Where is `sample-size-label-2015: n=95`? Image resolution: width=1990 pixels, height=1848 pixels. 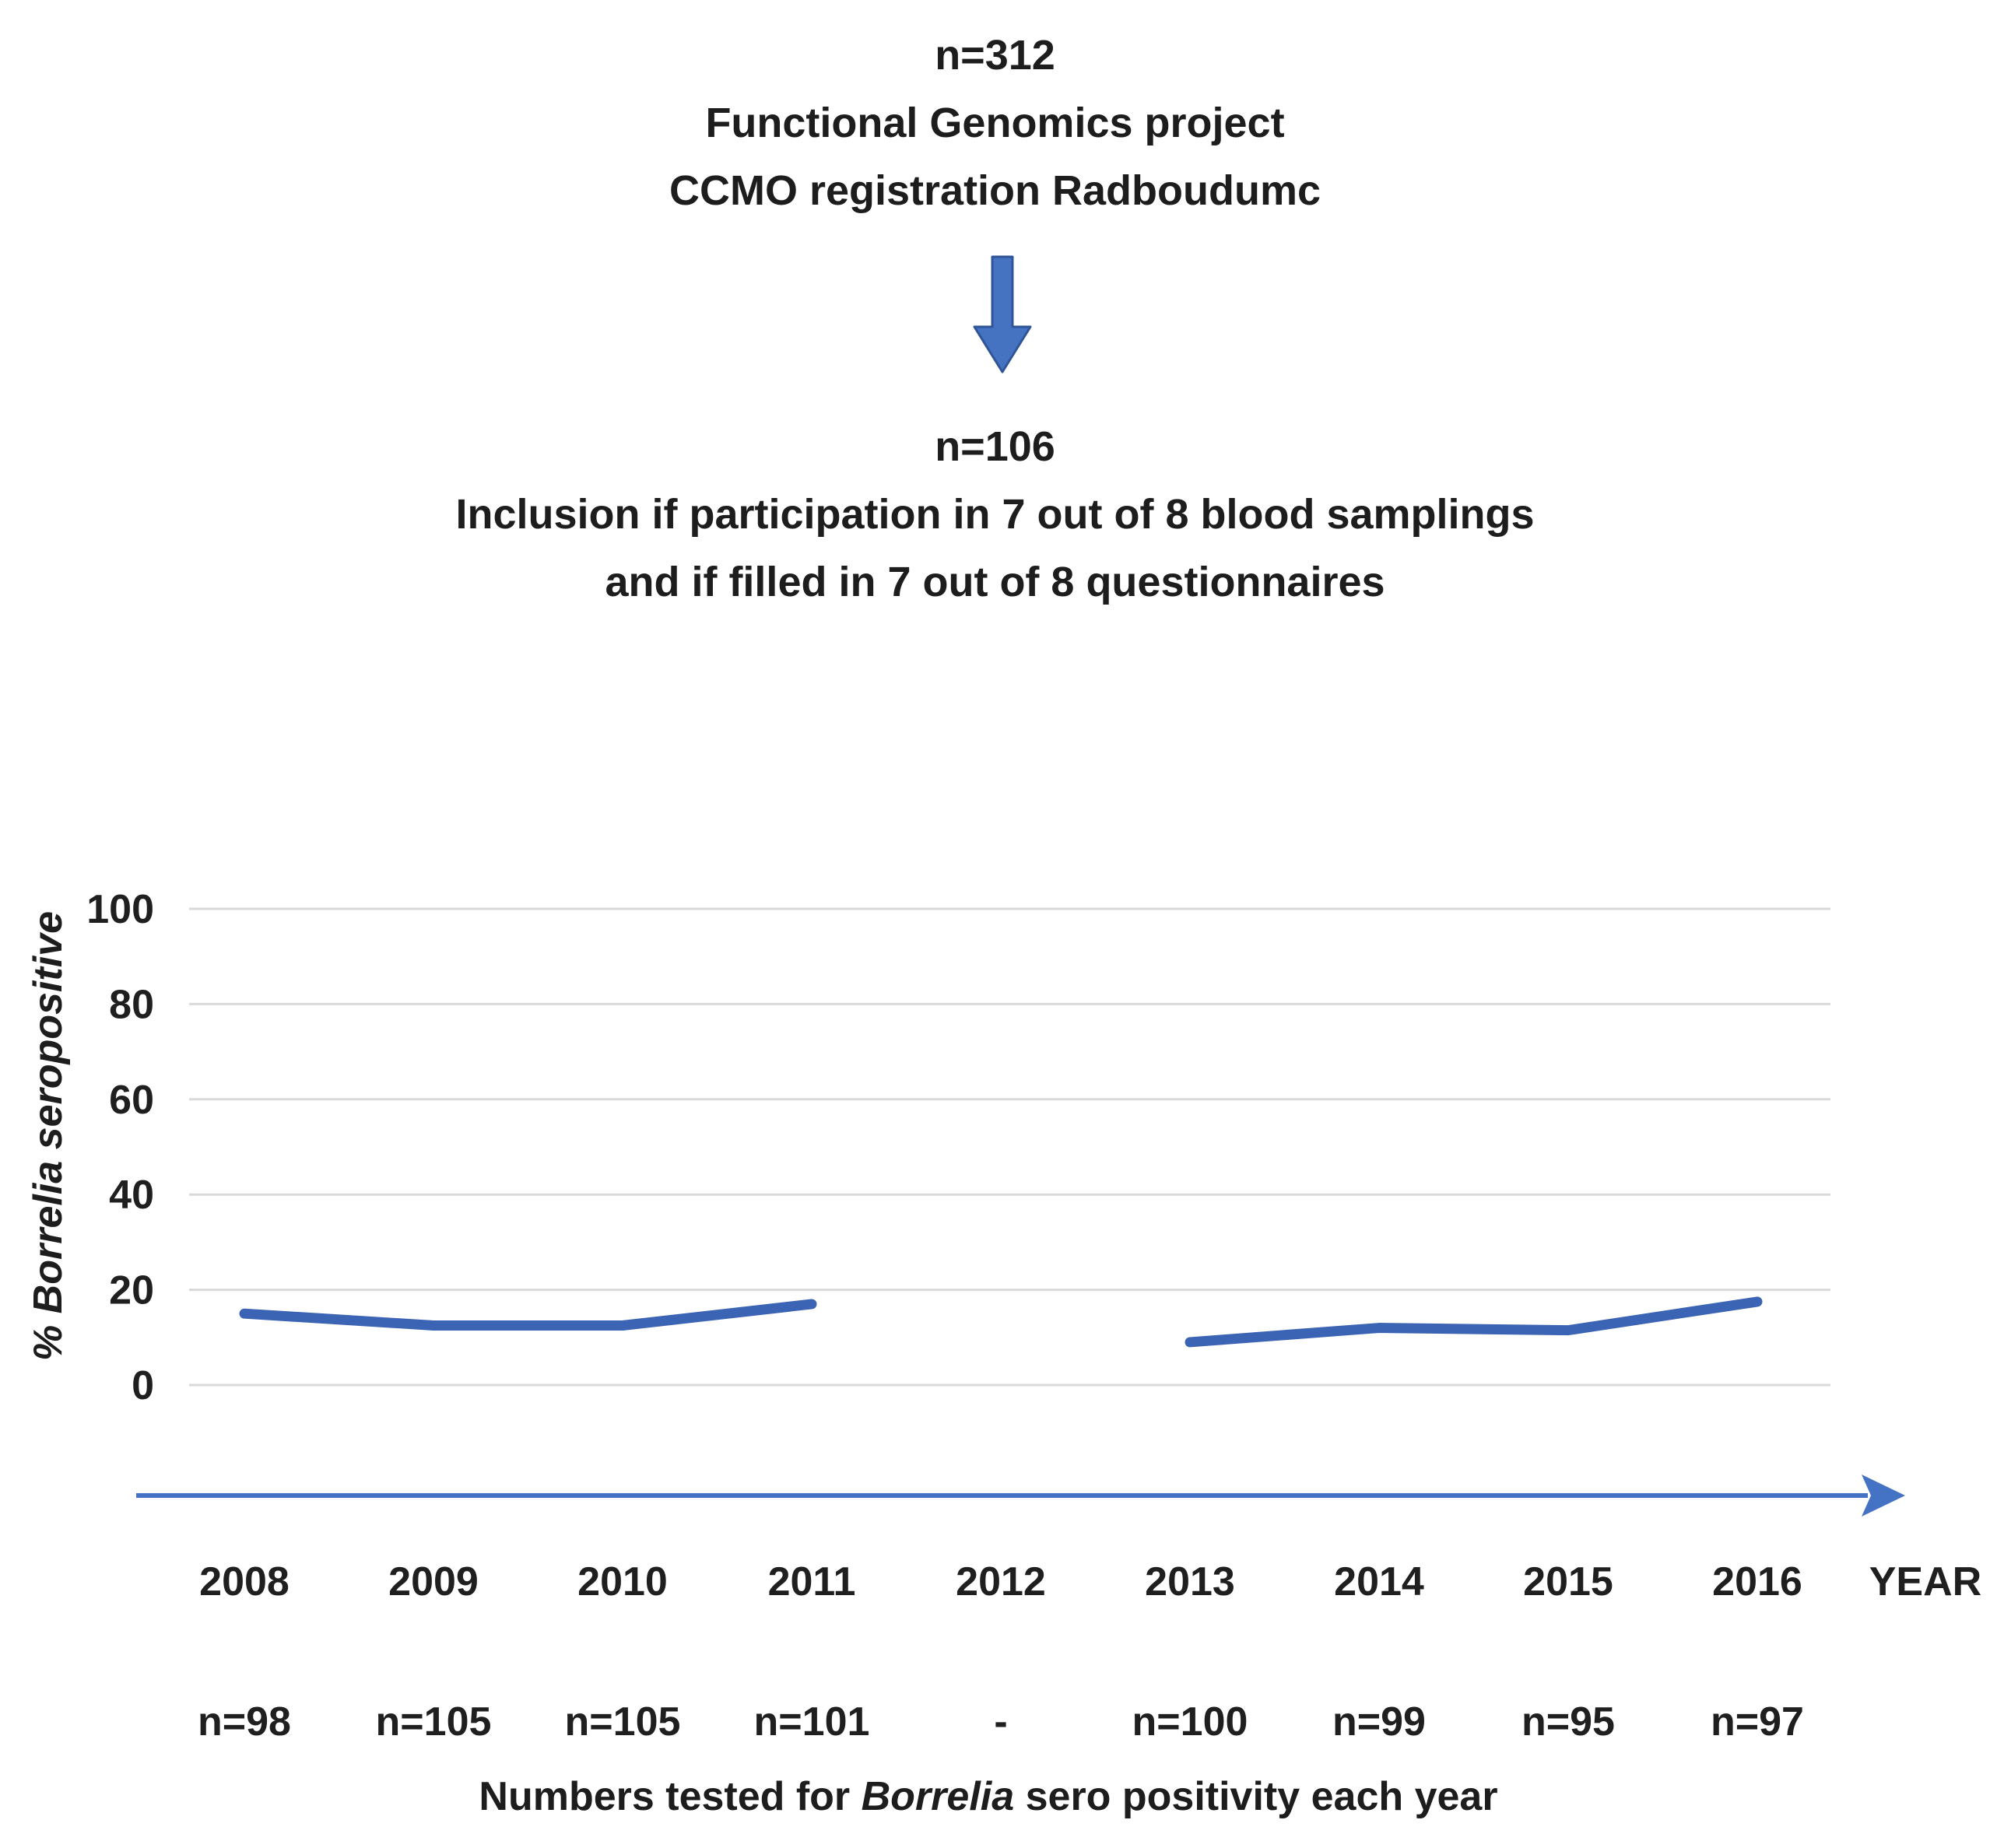
sample-size-label-2015: n=95 is located at coordinates (1568, 1722).